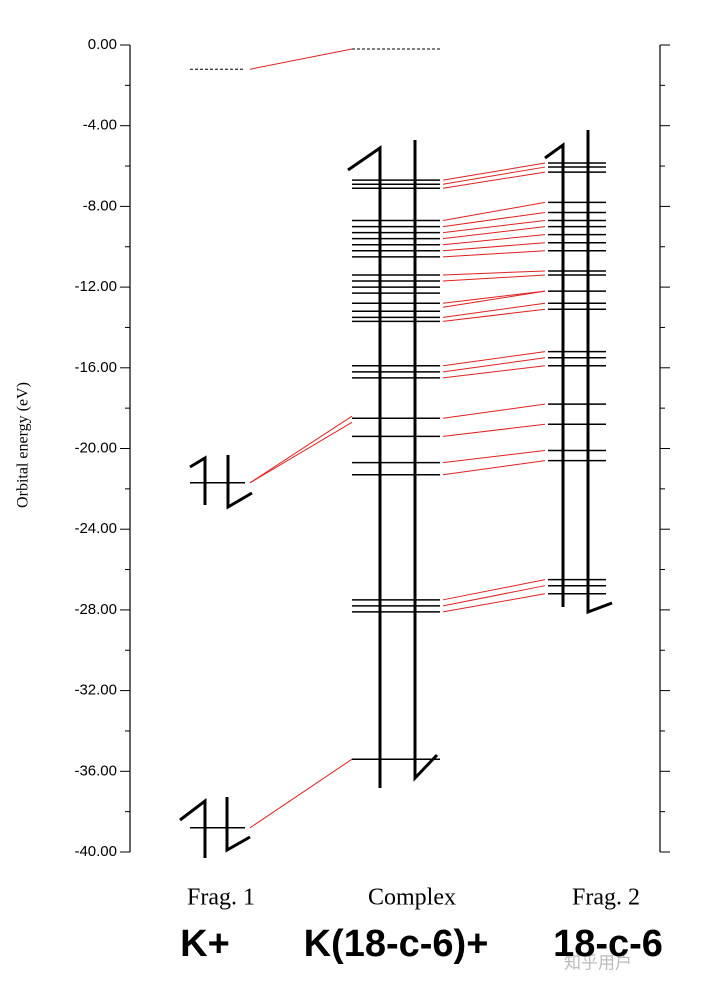 Image resolution: width=720 pixels, height=989 pixels. Describe the element at coordinates (95, 770) in the screenshot. I see `y-tick-label: -36.00` at that location.